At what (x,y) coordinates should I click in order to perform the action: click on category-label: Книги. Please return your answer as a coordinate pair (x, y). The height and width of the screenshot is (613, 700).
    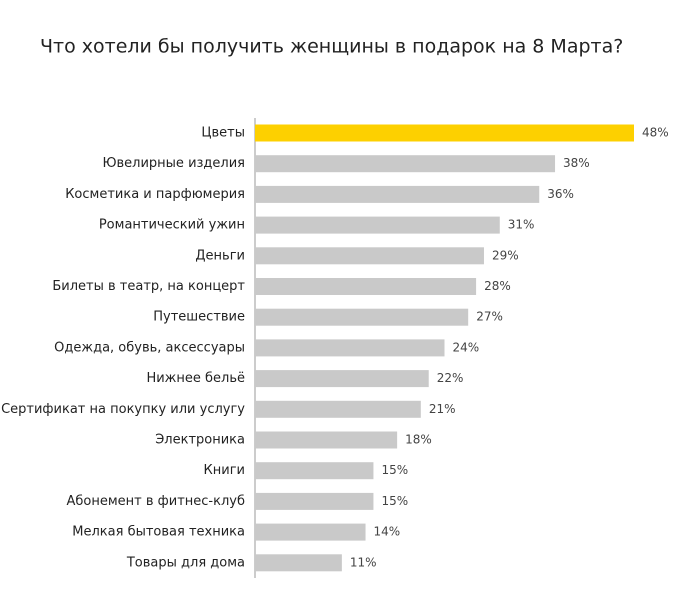
    Looking at the image, I should click on (224, 470).